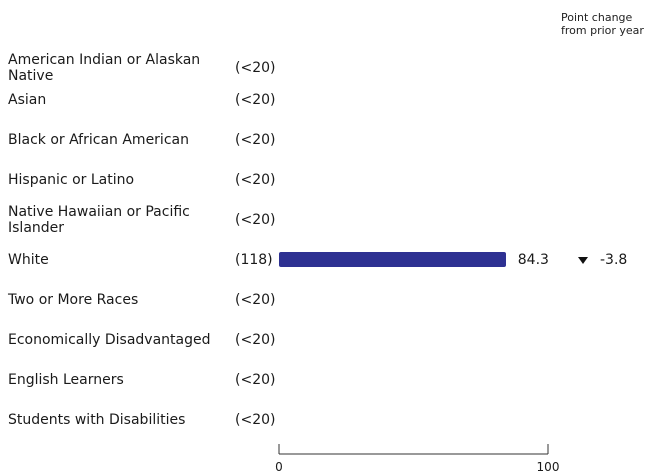  What do you see at coordinates (602, 24) in the screenshot?
I see `change-column-header: Point change from prior year` at bounding box center [602, 24].